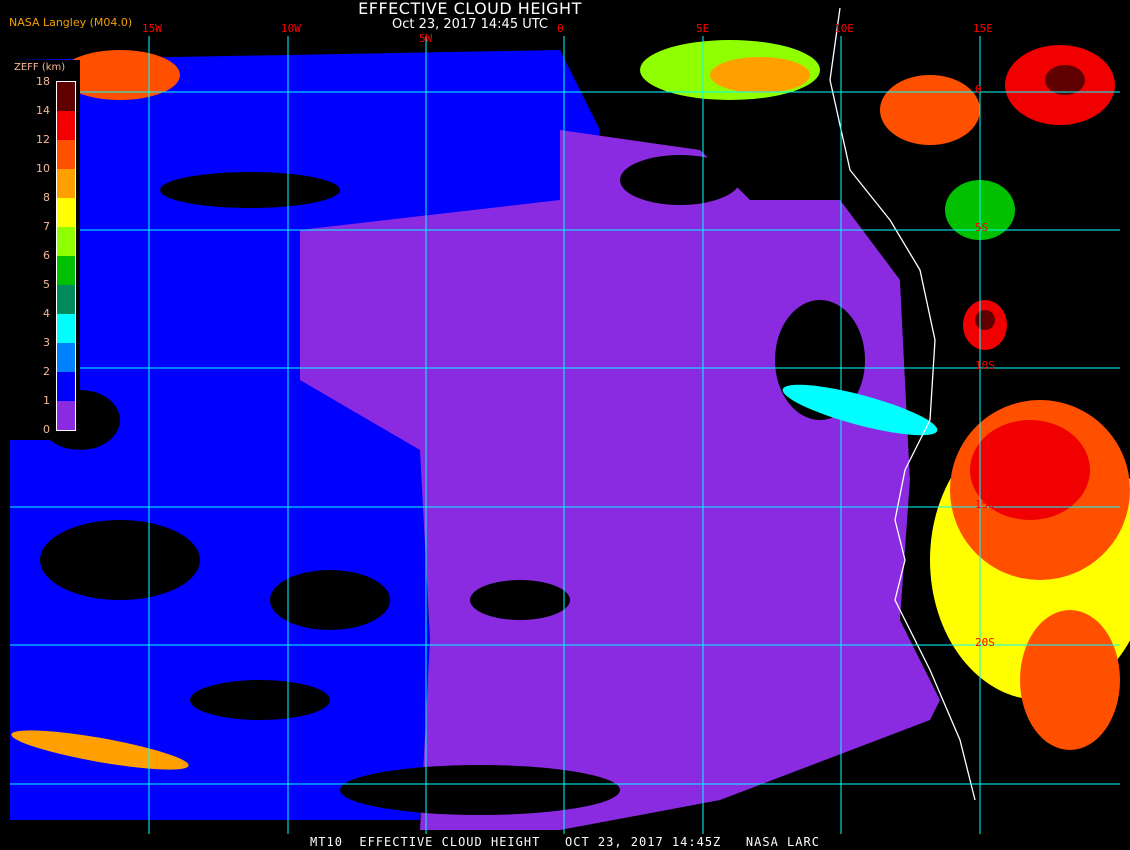 This screenshot has width=1130, height=850. Describe the element at coordinates (46, 429) in the screenshot. I see `legend-tick: 0` at that location.